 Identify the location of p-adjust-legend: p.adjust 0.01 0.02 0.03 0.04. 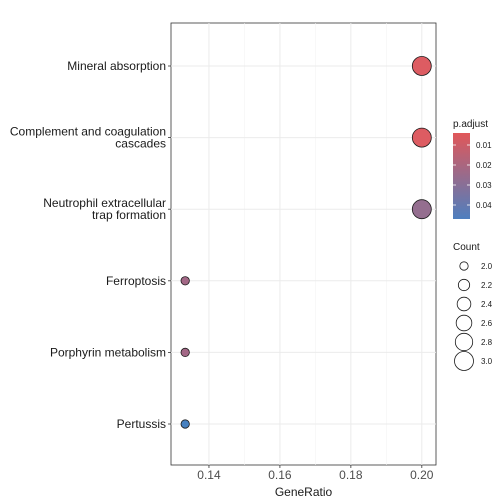
(472, 169).